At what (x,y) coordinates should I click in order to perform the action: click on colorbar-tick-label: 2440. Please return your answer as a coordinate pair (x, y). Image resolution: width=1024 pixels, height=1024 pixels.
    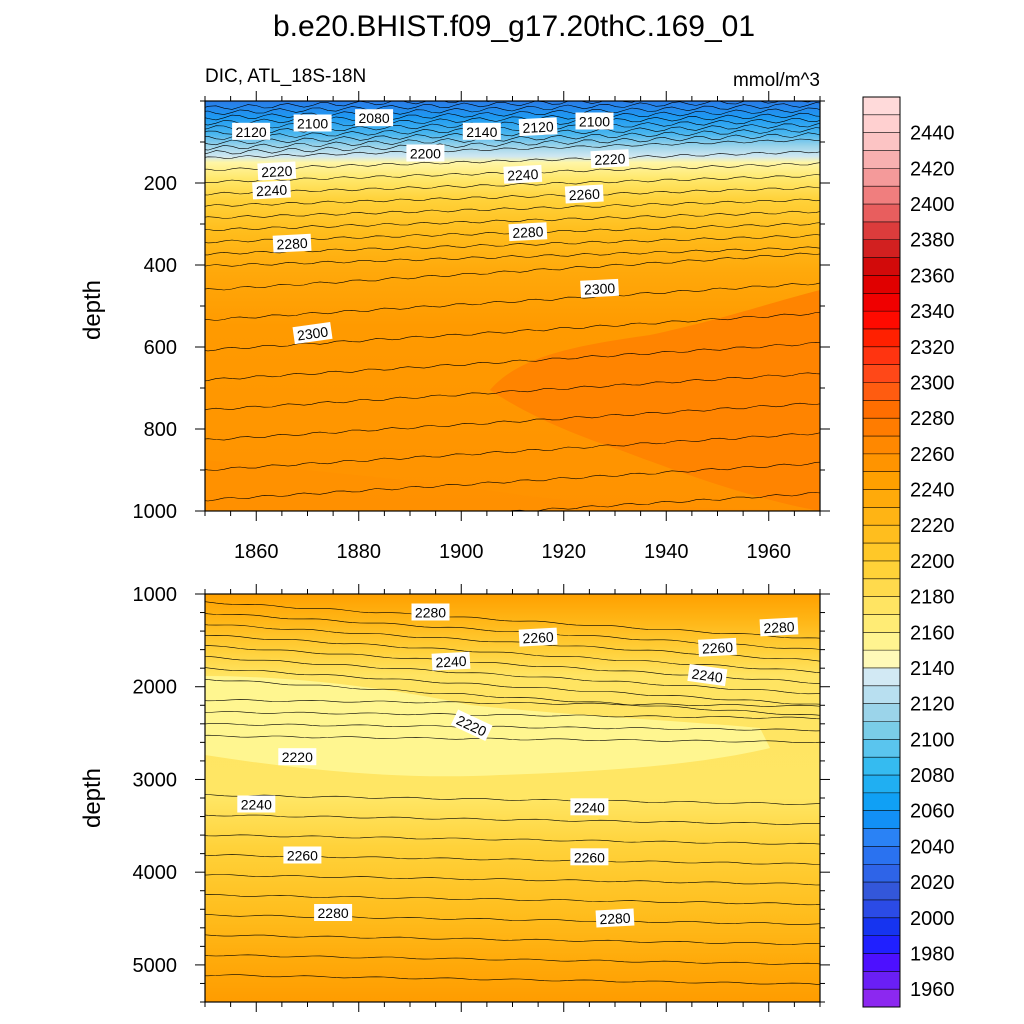
    Looking at the image, I should click on (932, 134).